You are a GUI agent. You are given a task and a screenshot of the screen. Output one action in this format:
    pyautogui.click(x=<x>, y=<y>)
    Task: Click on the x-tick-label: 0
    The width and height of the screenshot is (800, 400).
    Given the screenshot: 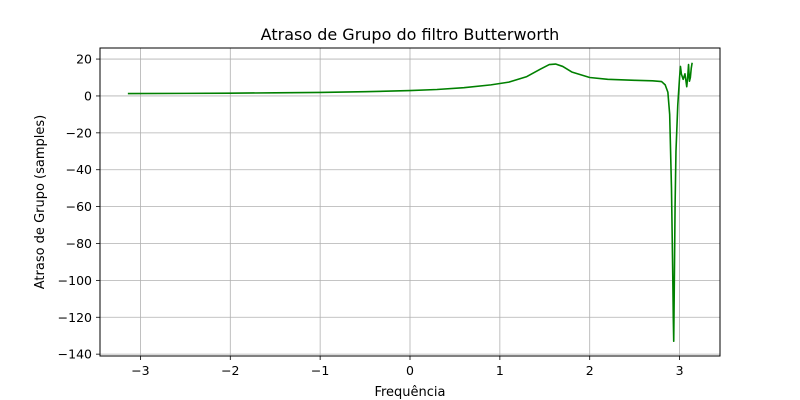 What is the action you would take?
    pyautogui.click(x=410, y=370)
    